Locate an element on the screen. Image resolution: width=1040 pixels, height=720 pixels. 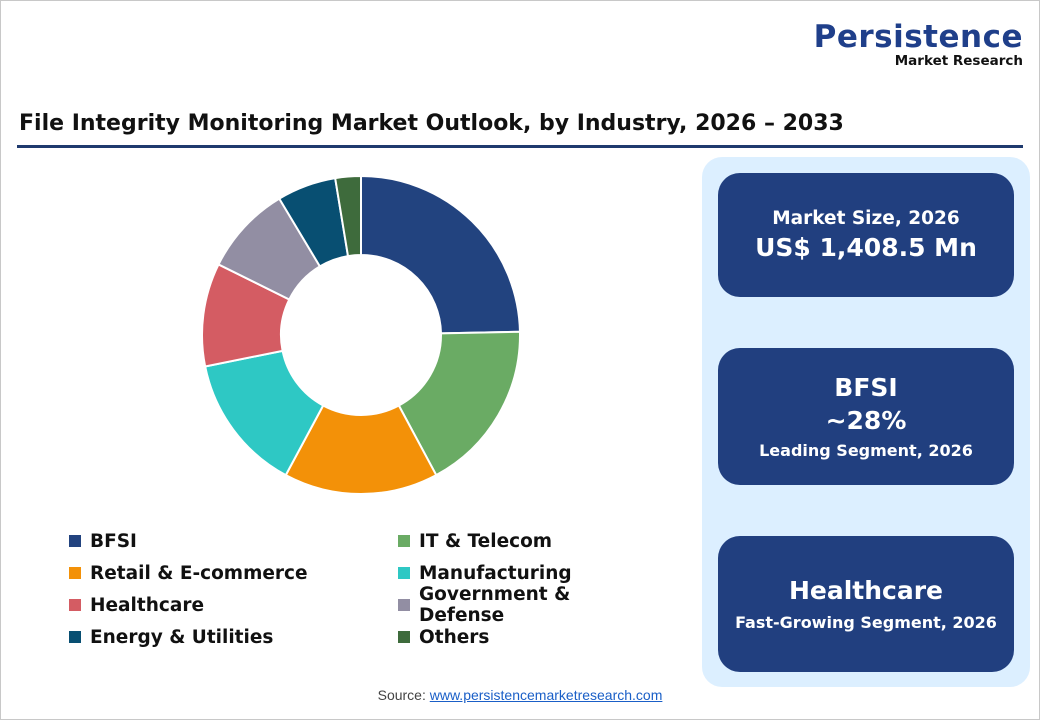
source-label: Source: is located at coordinates (401, 695).